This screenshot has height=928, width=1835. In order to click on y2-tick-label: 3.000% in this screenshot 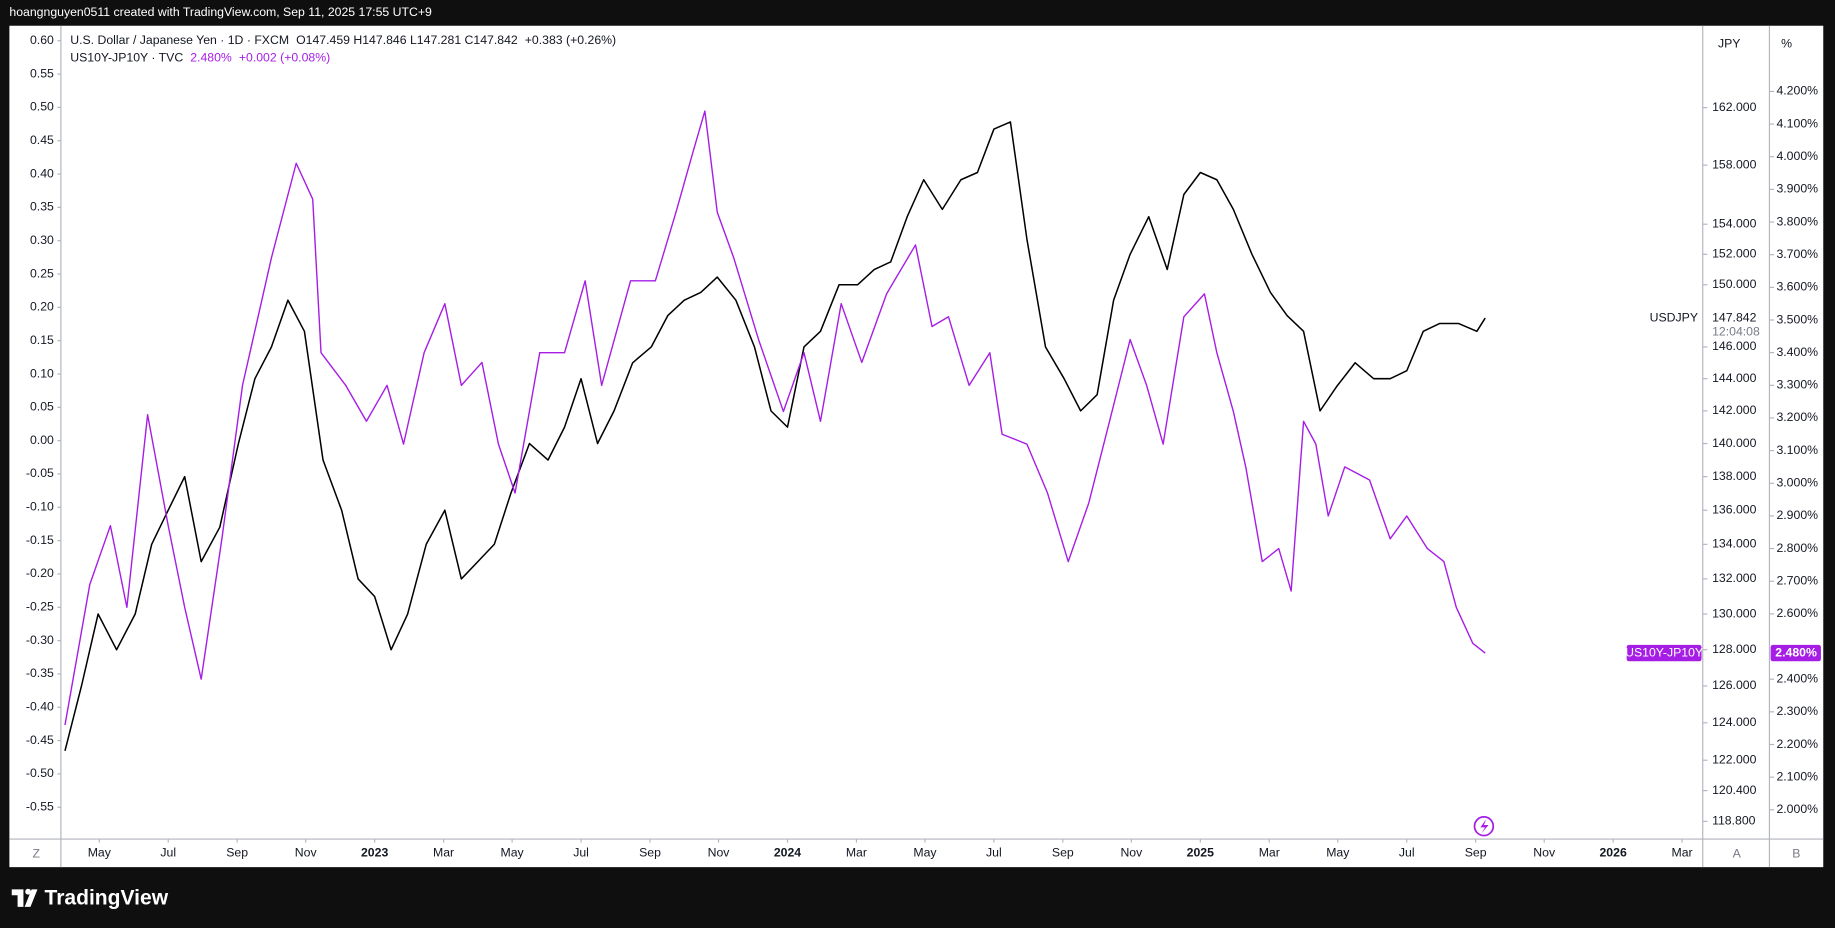, I will do `click(1797, 483)`.